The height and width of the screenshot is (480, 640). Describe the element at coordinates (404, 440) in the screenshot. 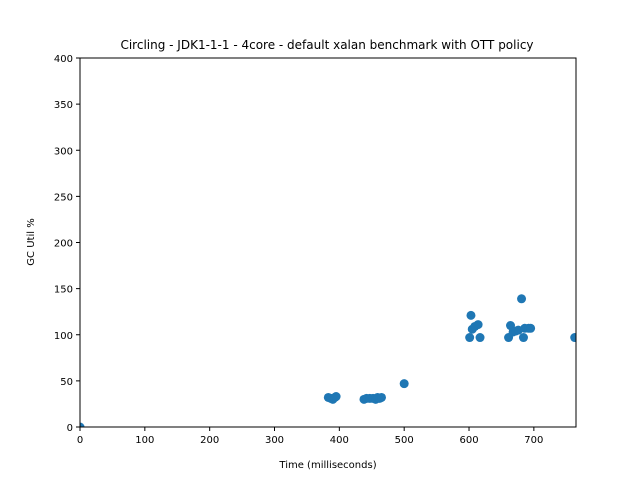

I see `x-tick-label: 500` at that location.